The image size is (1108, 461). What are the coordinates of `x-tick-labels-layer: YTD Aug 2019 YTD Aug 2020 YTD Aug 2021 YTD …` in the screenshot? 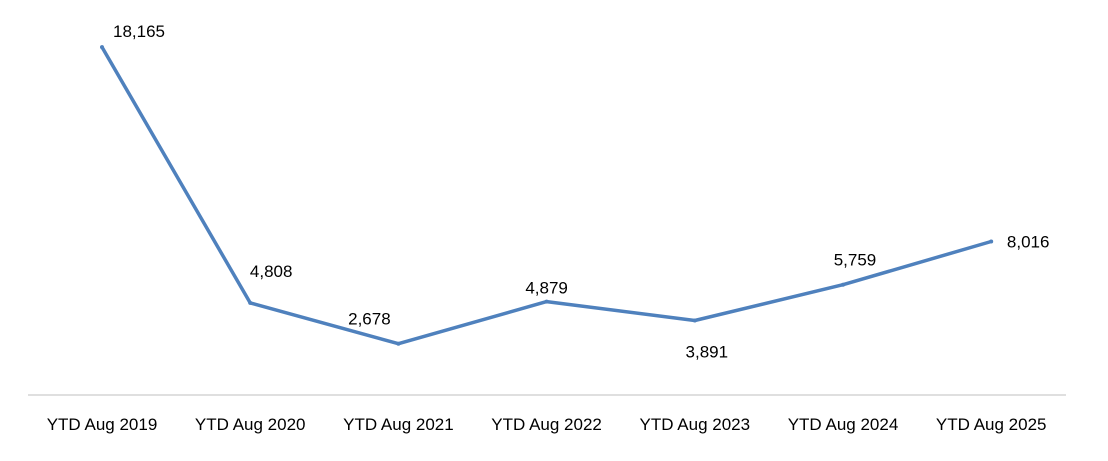 It's located at (547, 424).